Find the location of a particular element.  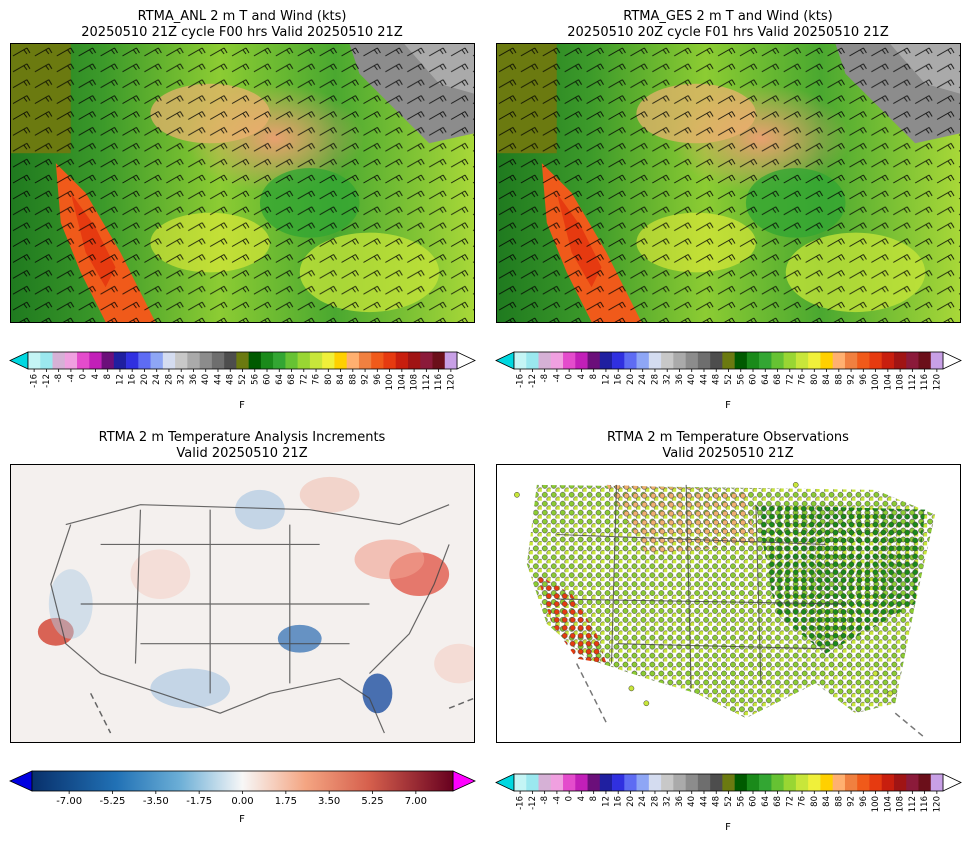

increment-colorbar-svg: -7.00 -5.25 -3.50 -1.75 0.00 1.75 3.50 5.25 7.00 is located at coordinates (242, 788).